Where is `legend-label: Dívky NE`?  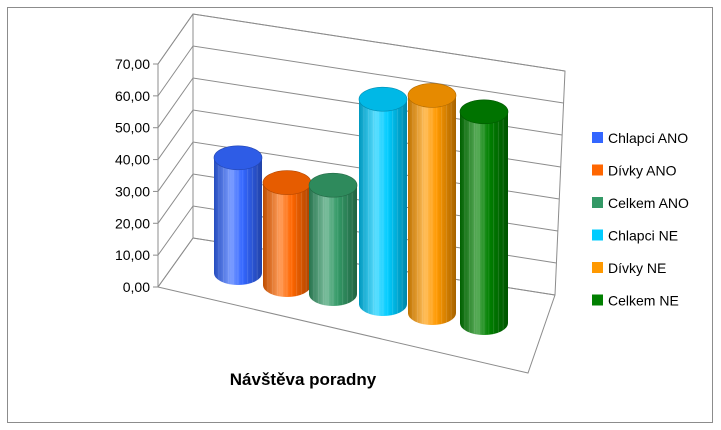 legend-label: Dívky NE is located at coordinates (637, 268).